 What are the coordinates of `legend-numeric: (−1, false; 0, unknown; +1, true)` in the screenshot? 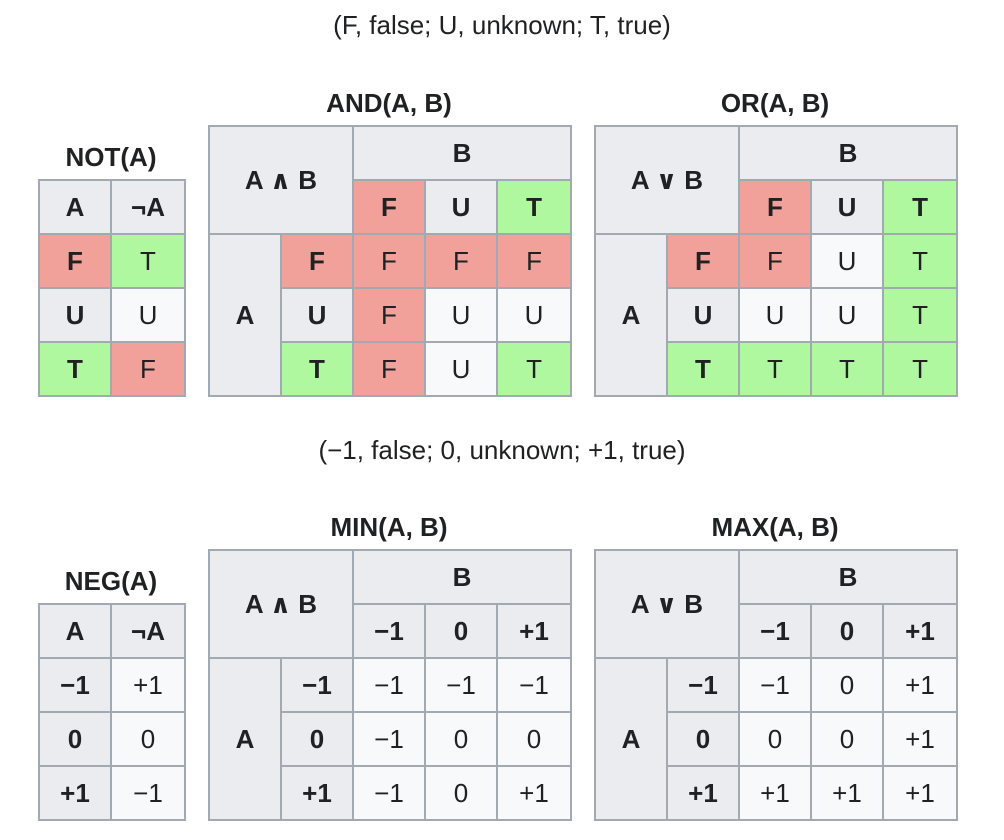 It's located at (502, 450).